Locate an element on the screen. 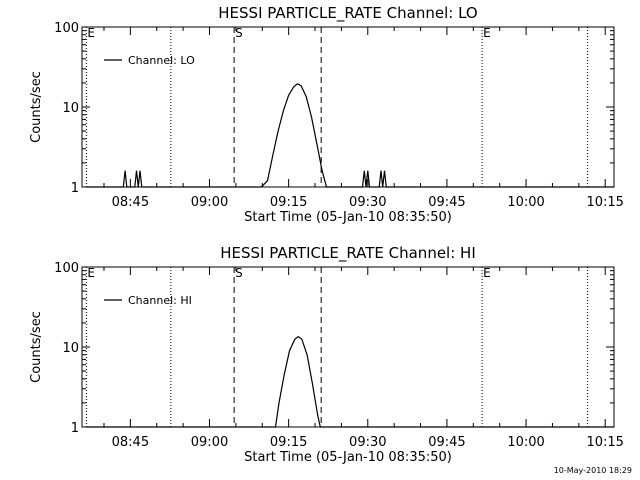  panel2-time-marker-label: S is located at coordinates (239, 273).